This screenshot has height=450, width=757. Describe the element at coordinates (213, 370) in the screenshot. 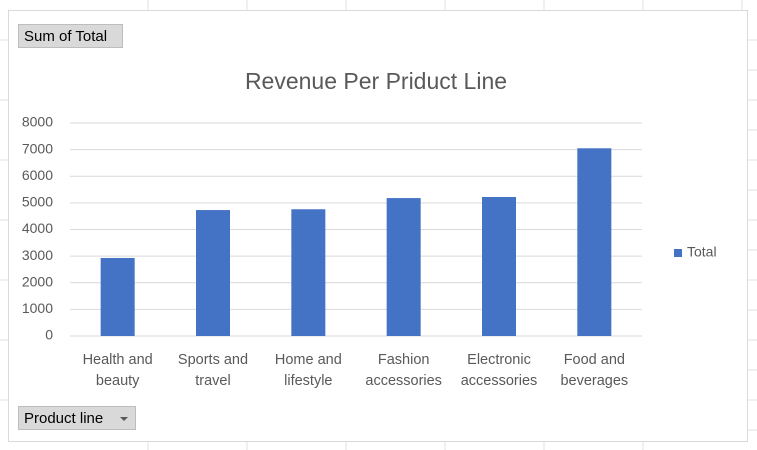

I see `x-tick-label: Sports and travel` at that location.